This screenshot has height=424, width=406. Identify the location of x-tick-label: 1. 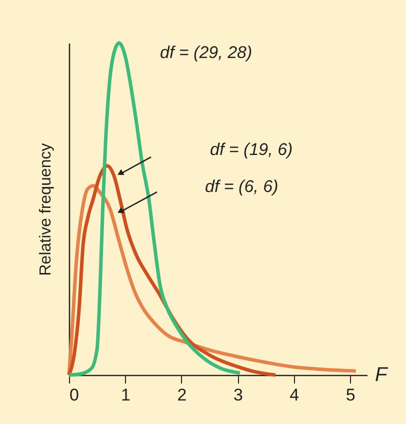
(125, 395).